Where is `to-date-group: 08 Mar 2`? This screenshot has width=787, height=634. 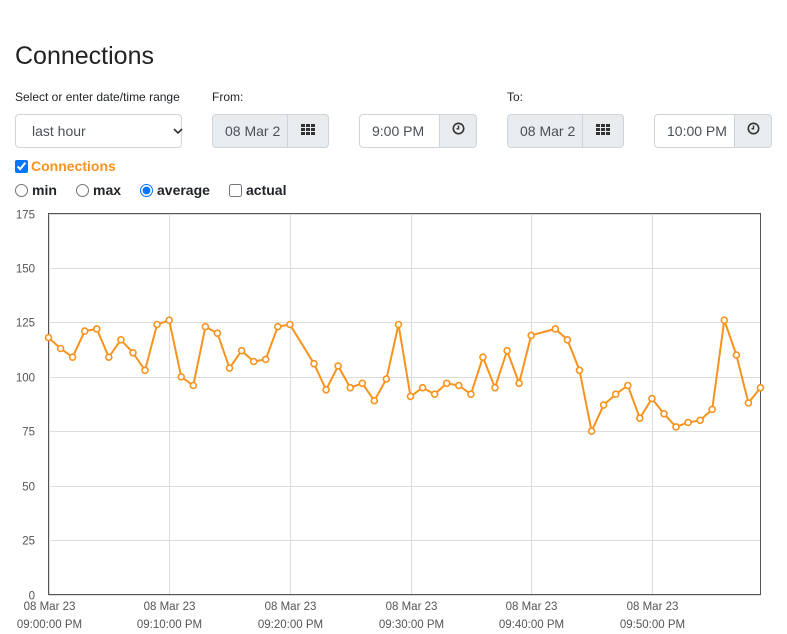 to-date-group: 08 Mar 2 is located at coordinates (565, 131).